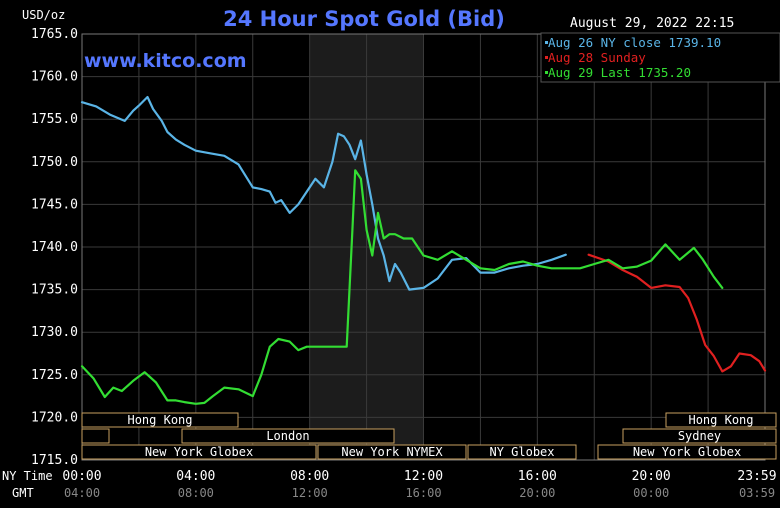 This screenshot has width=780, height=508. I want to click on session-sydney-end, so click(95, 436).